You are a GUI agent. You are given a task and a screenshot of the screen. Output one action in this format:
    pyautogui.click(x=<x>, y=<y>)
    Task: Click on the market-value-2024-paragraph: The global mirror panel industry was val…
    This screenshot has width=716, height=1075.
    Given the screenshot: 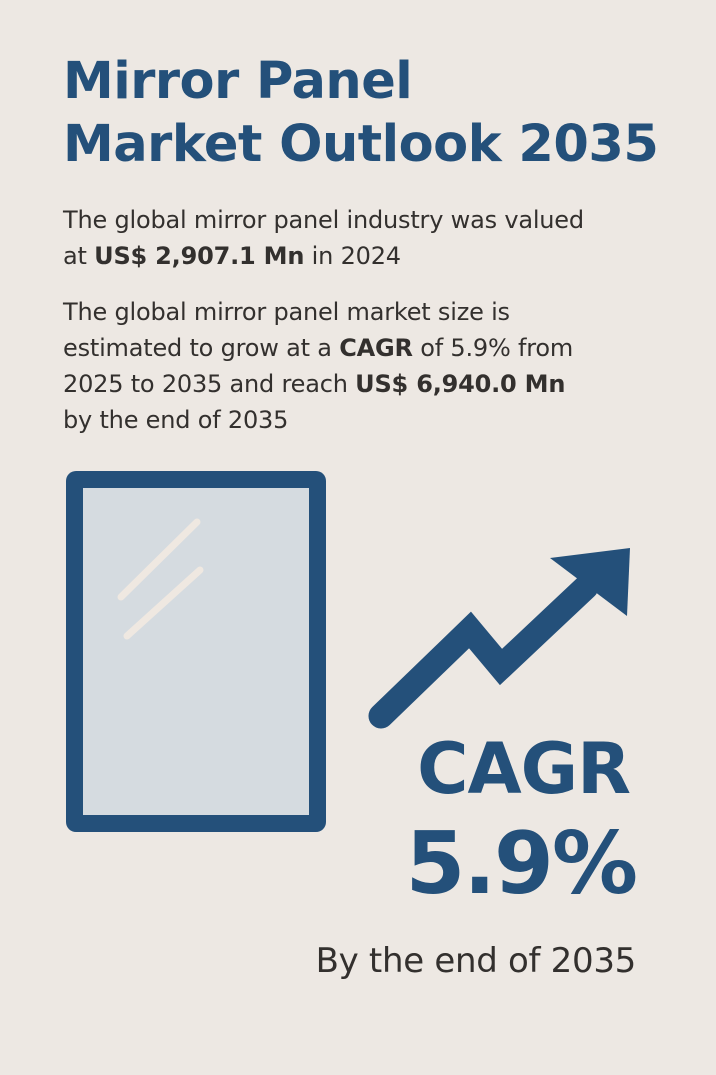 What is the action you would take?
    pyautogui.click(x=363, y=238)
    